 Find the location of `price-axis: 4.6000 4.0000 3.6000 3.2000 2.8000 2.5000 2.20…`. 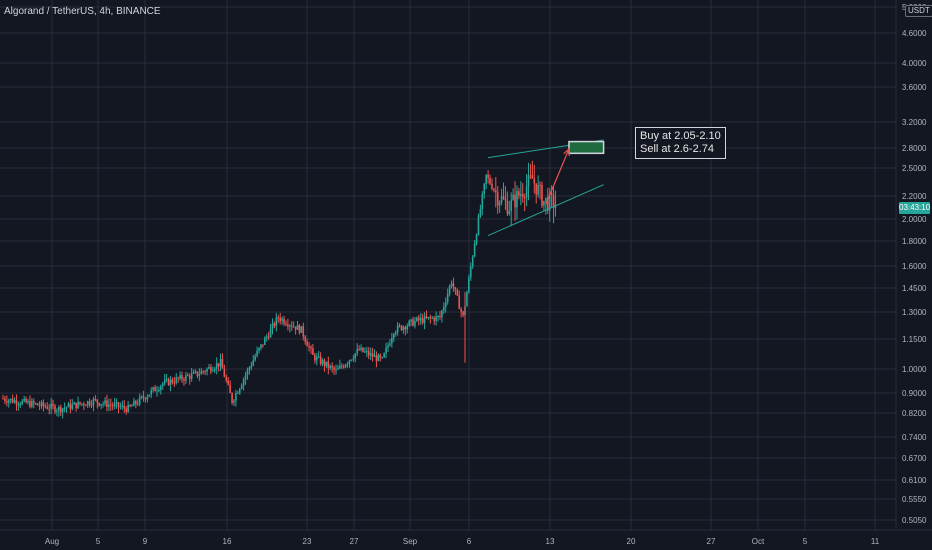

price-axis: 4.6000 4.0000 3.6000 3.2000 2.8000 2.5000 2.20… is located at coordinates (914, 264).